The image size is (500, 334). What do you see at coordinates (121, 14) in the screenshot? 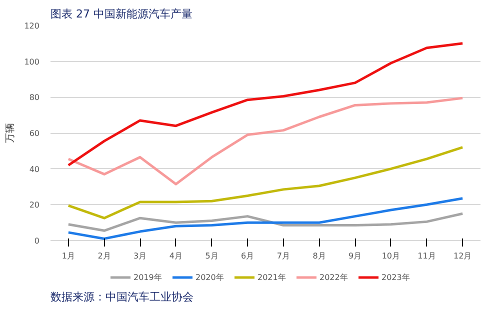
I see `chart-title: 图表 27 中国新能源汽车产量` at bounding box center [121, 14].